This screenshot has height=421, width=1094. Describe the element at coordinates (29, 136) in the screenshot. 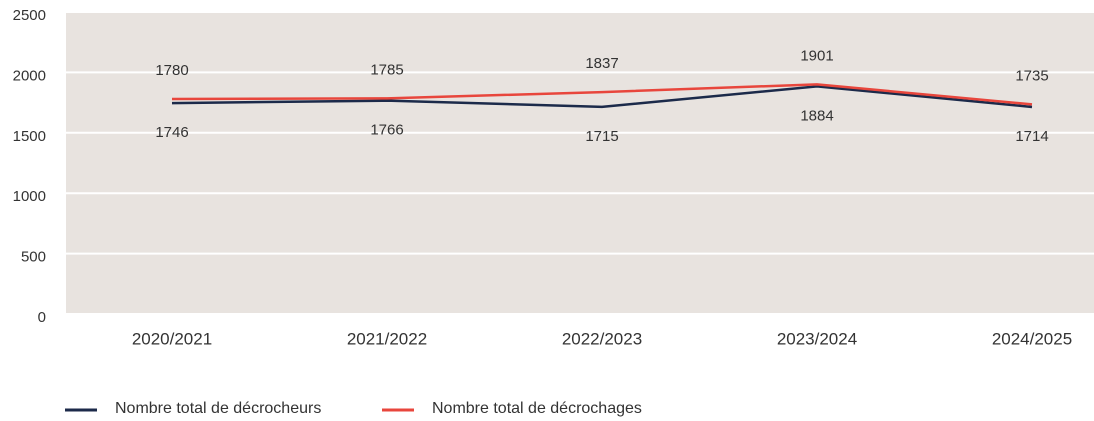

I see `y-tick-label: 1500` at that location.